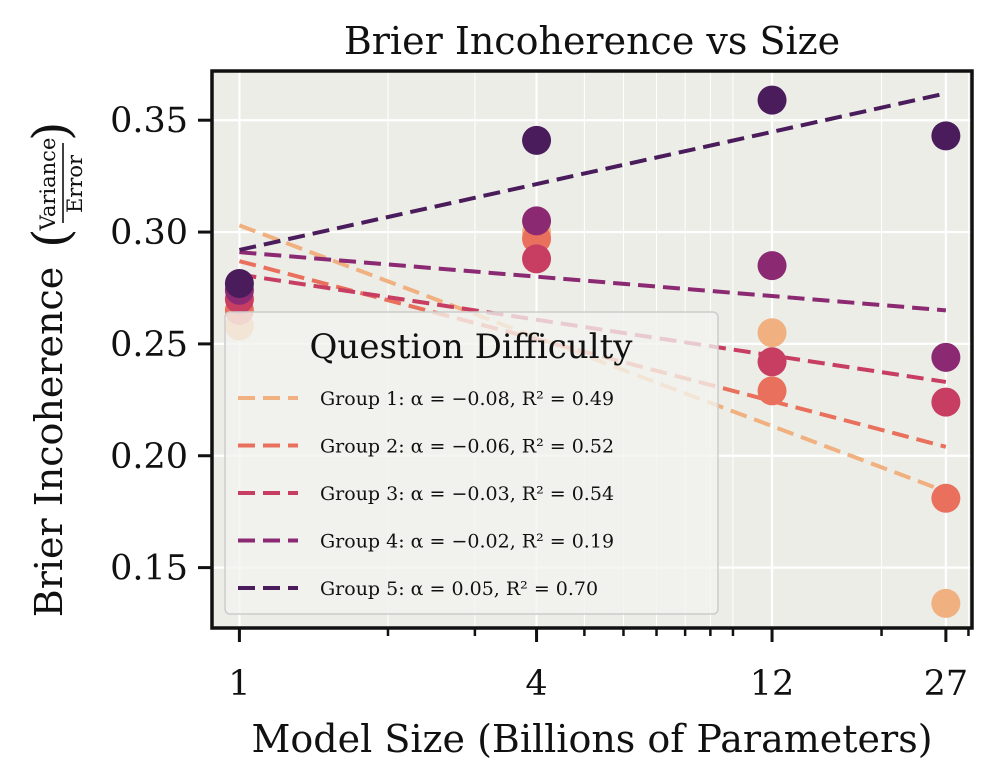 This screenshot has height=784, width=995. Describe the element at coordinates (459, 589) in the screenshot. I see `legend-label-group-5: Group 5: α = 0.05, R² = 0.70` at that location.